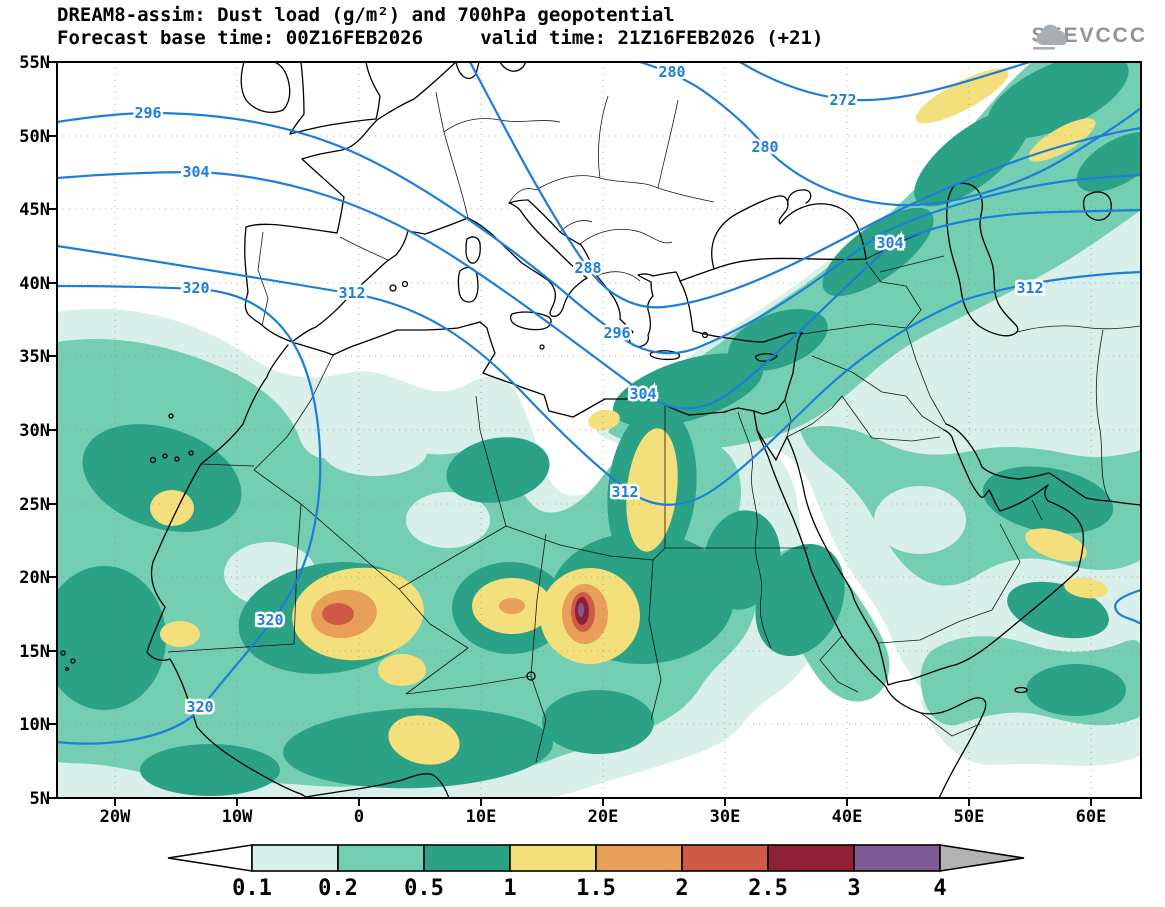 Image resolution: width=1165 pixels, height=907 pixels. I want to click on lat-tick-label: 5N, so click(40, 799).